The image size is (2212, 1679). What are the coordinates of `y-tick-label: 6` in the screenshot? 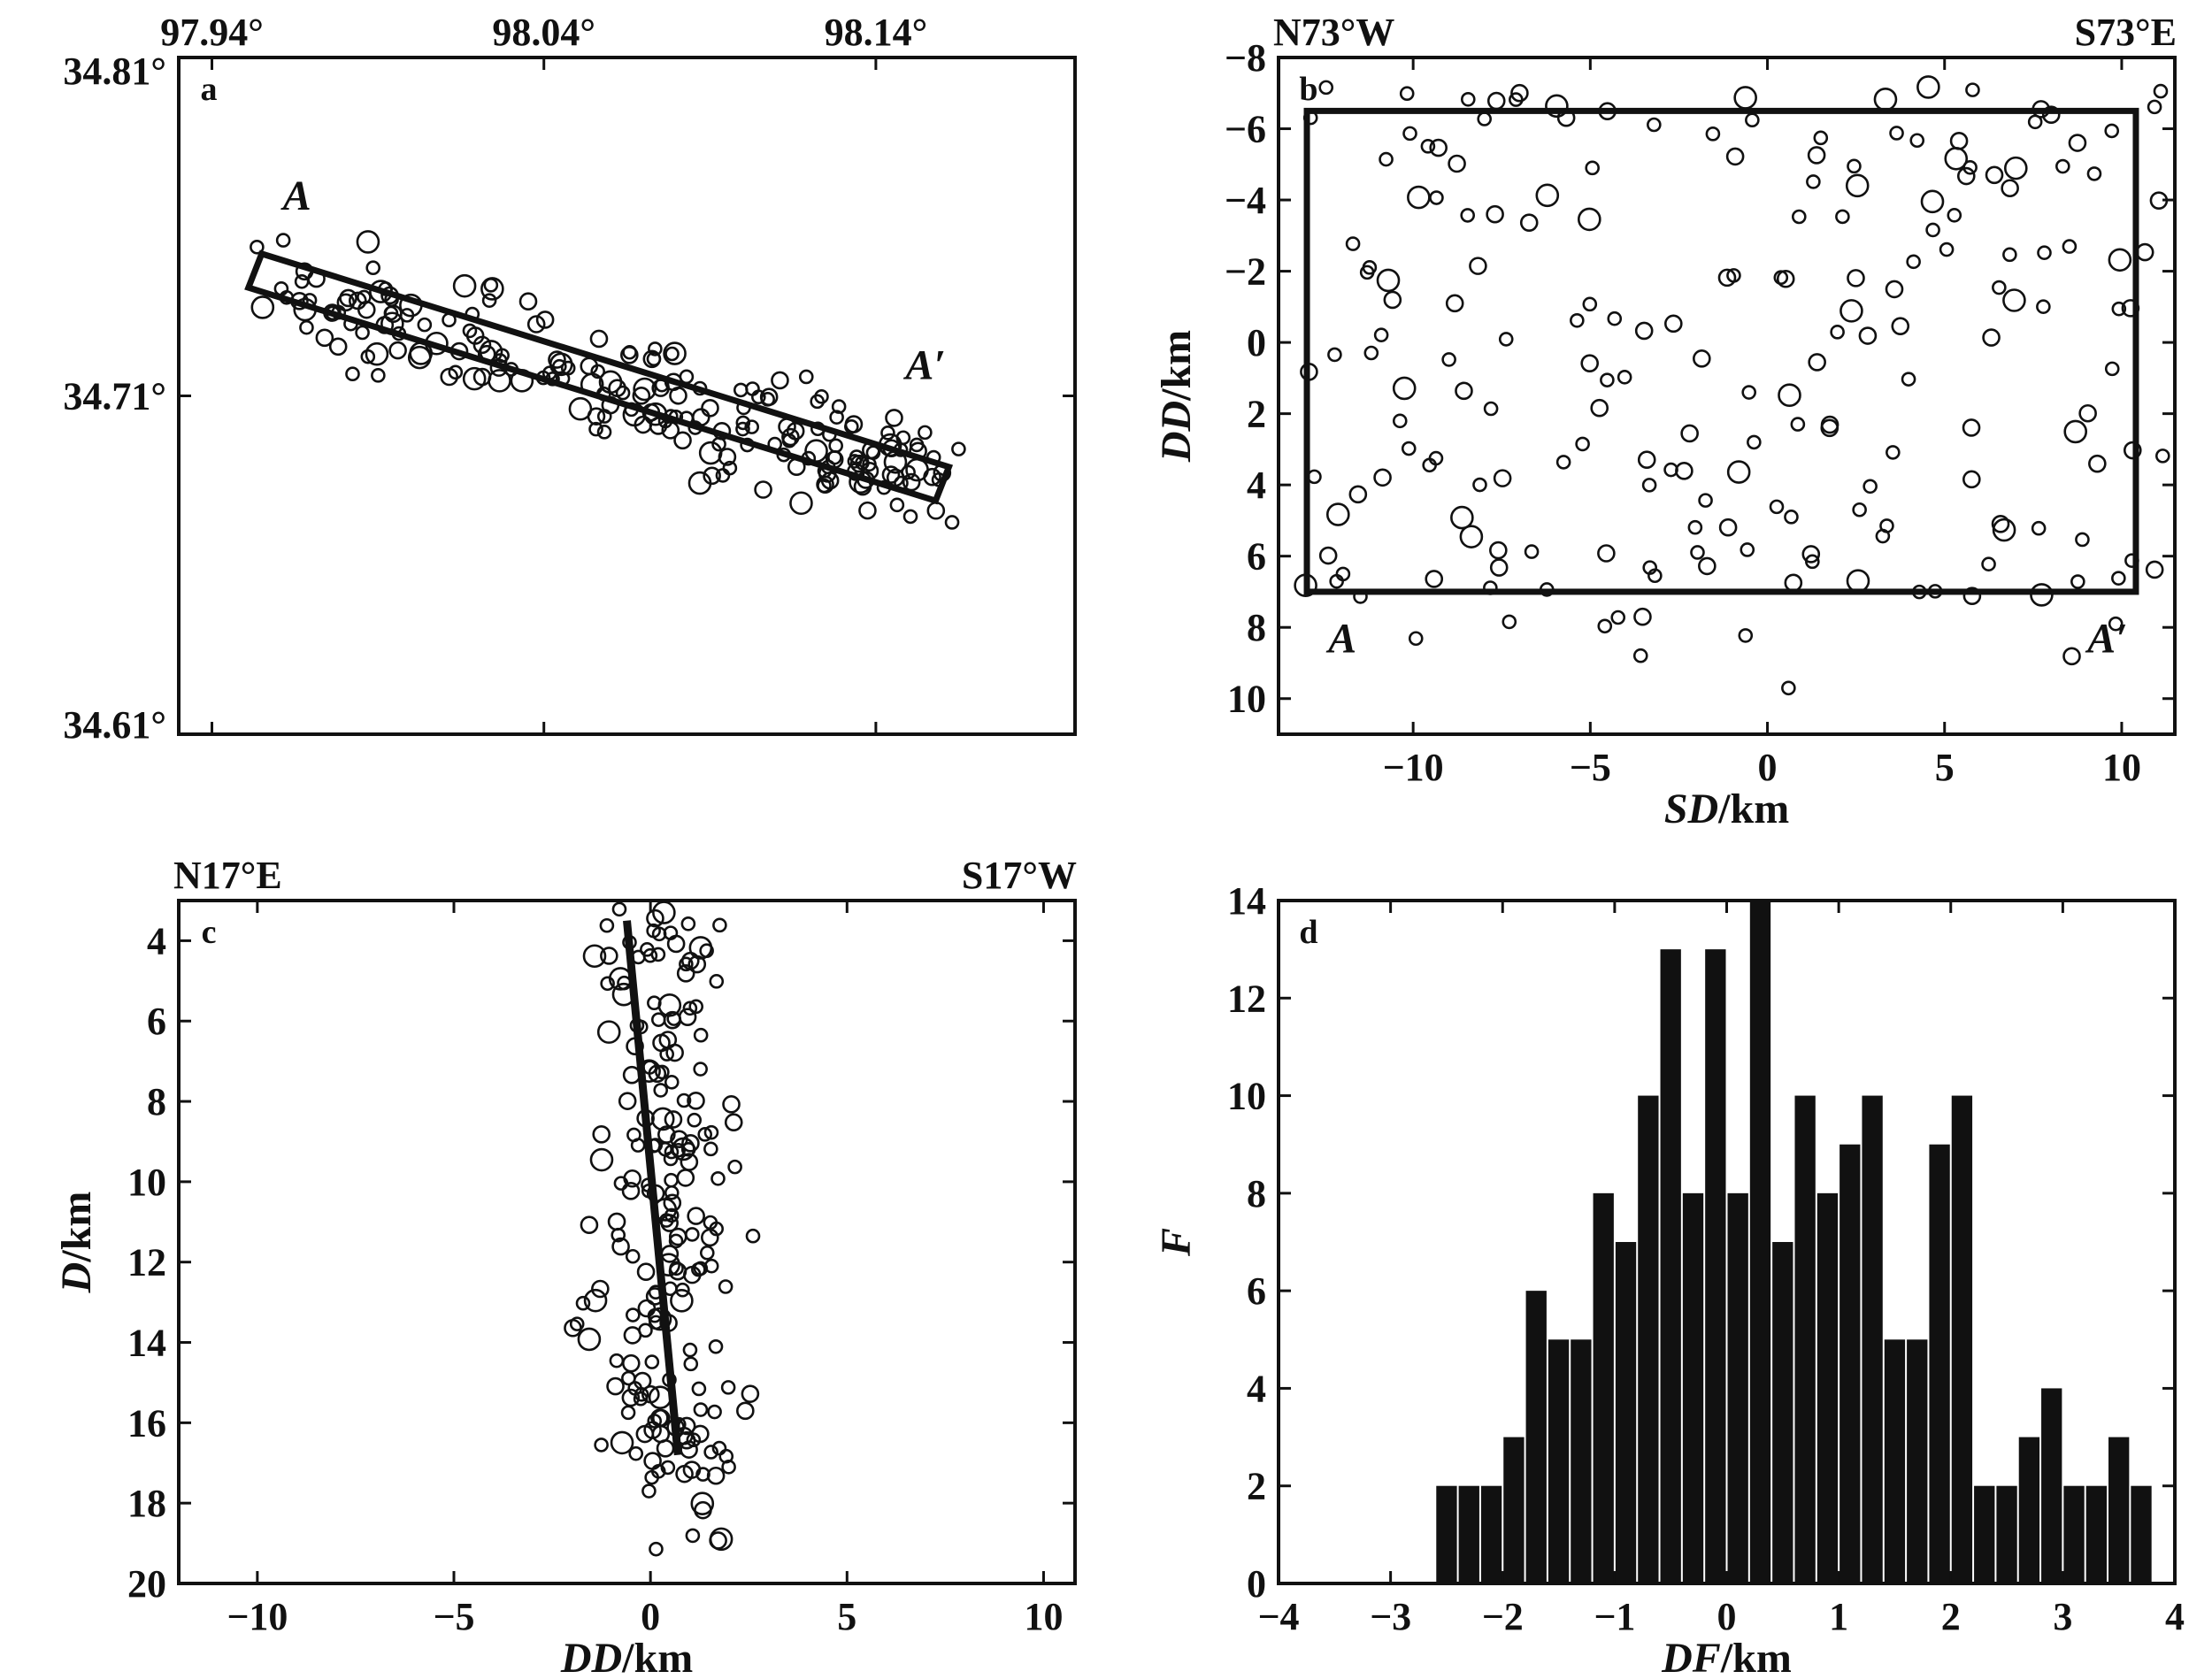 It's located at (1256, 557).